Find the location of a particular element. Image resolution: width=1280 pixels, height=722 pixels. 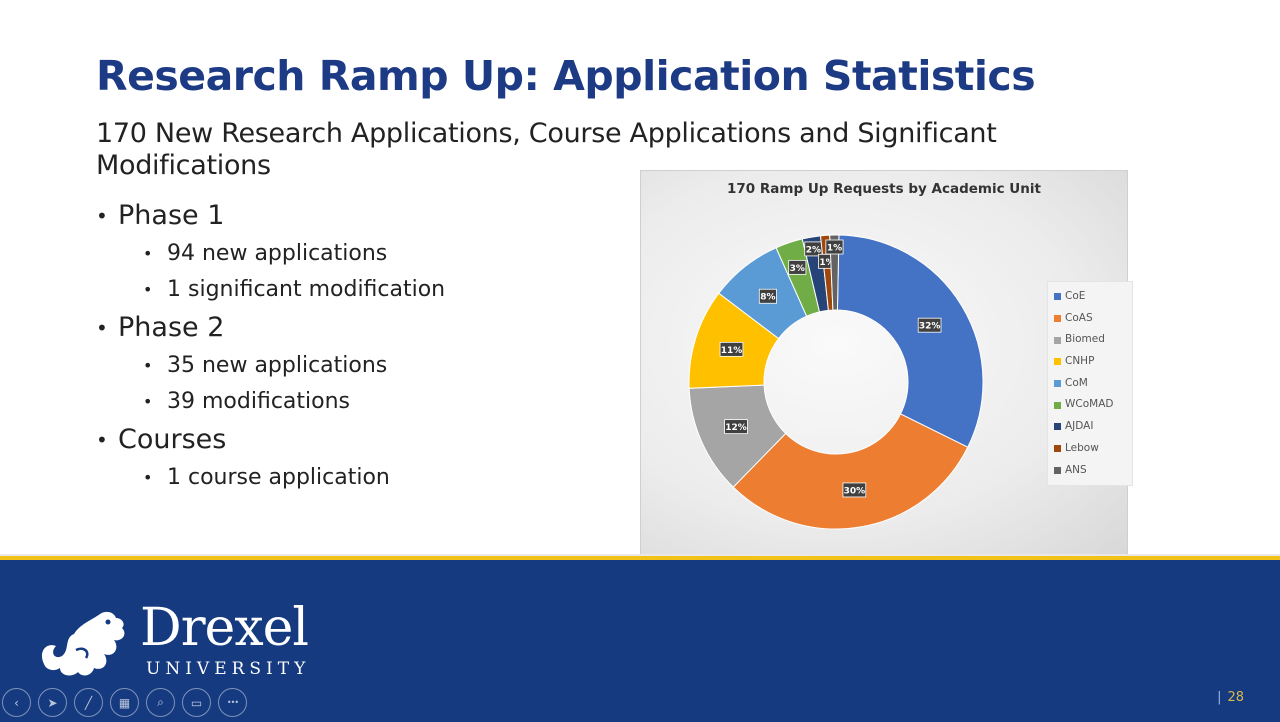

svg-text: 8% is located at coordinates (767, 298).